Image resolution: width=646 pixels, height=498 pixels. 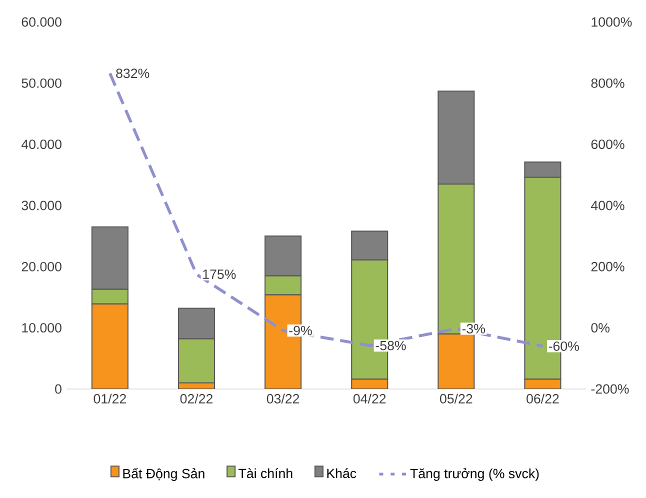 I want to click on data-label: -60%, so click(x=563, y=346).